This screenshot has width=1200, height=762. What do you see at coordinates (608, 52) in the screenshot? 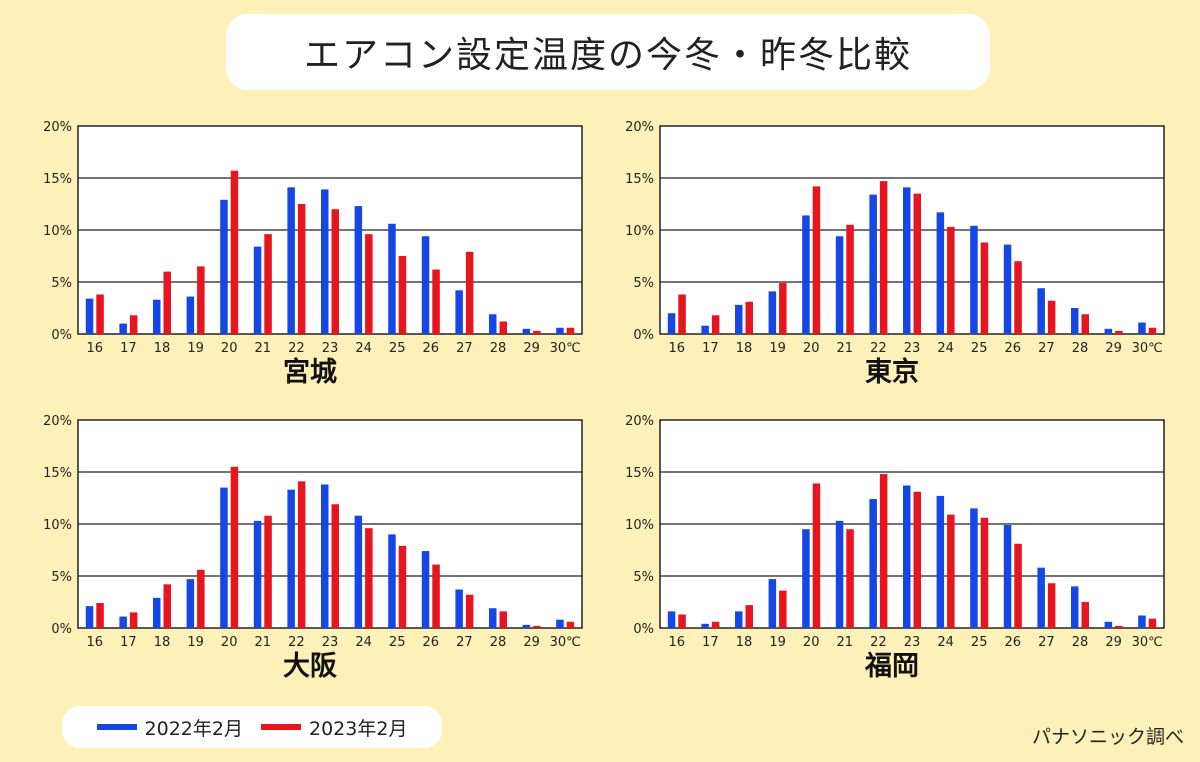
I see `title-box: エアコン設定温度の今冬・昨冬比較` at bounding box center [608, 52].